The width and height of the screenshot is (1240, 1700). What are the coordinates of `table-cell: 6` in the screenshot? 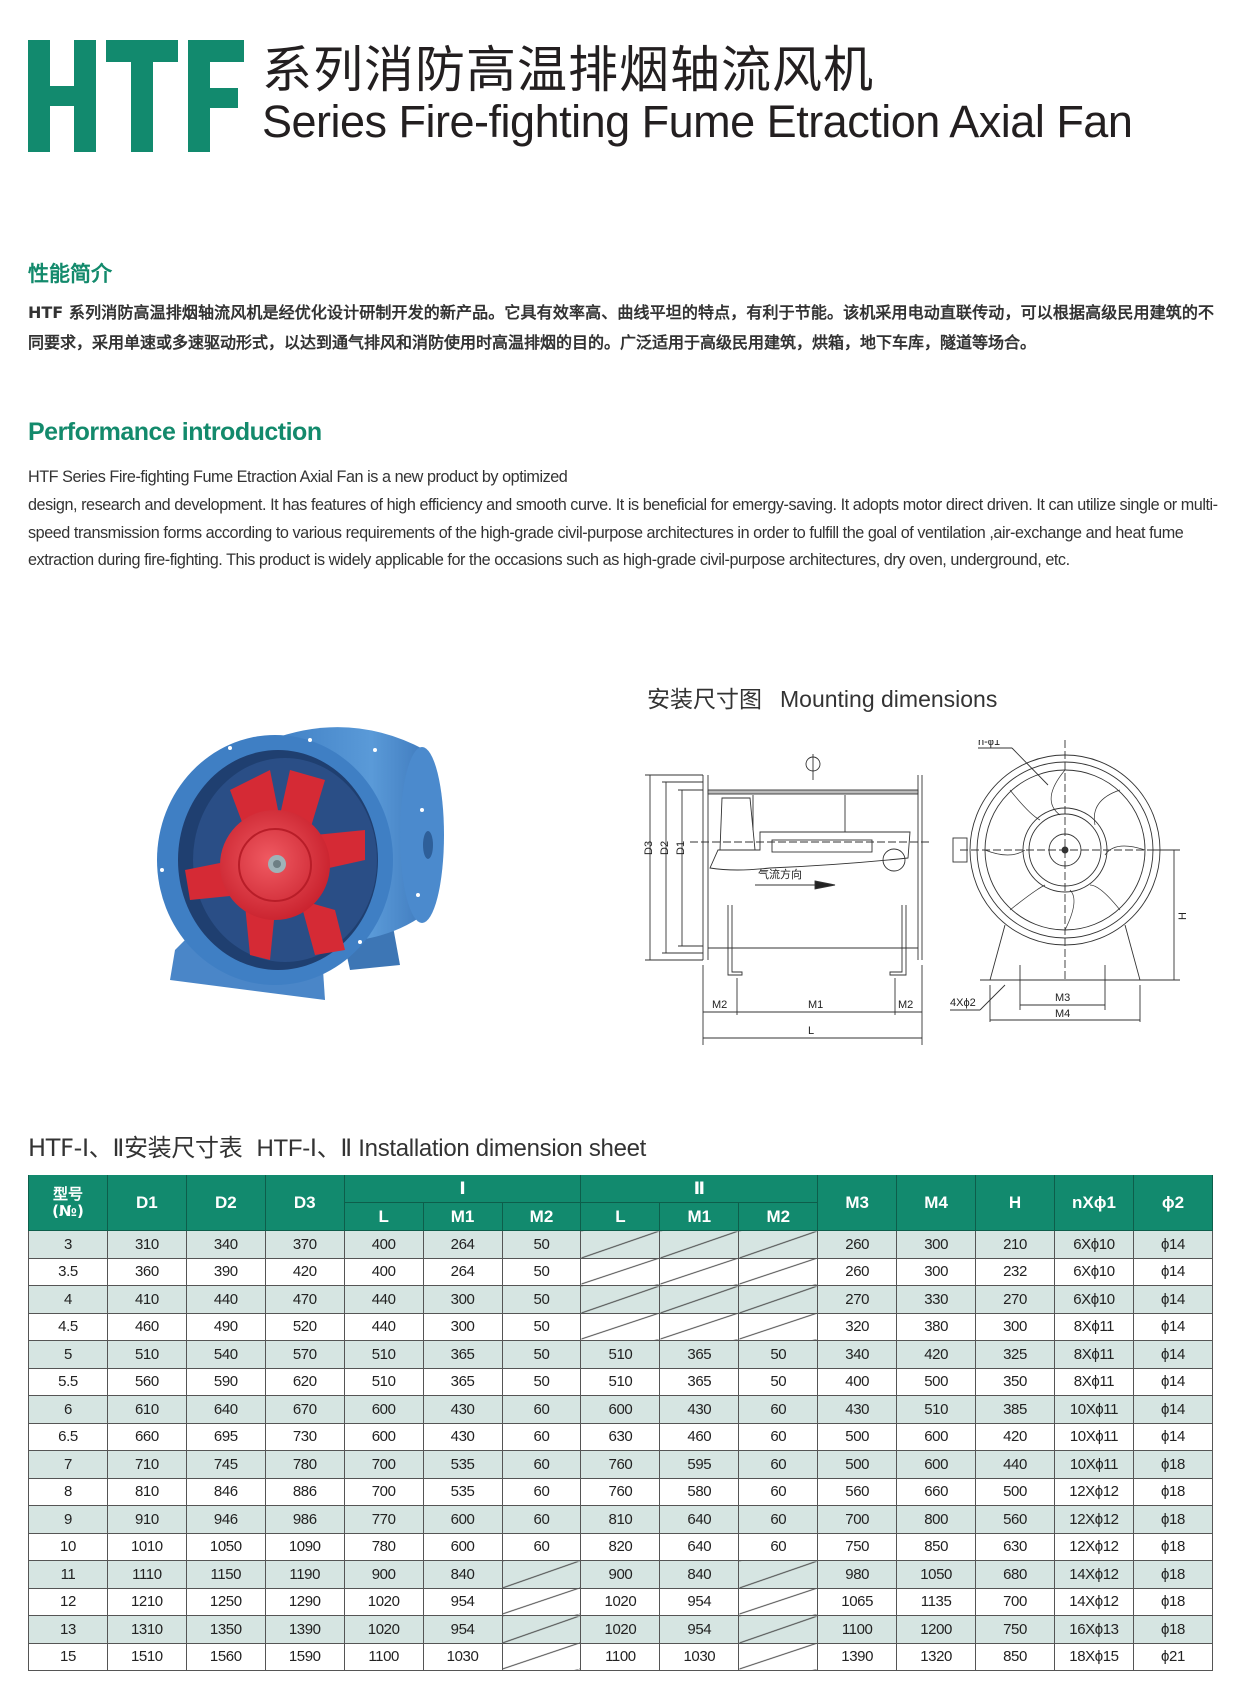 It's located at (68, 1409).